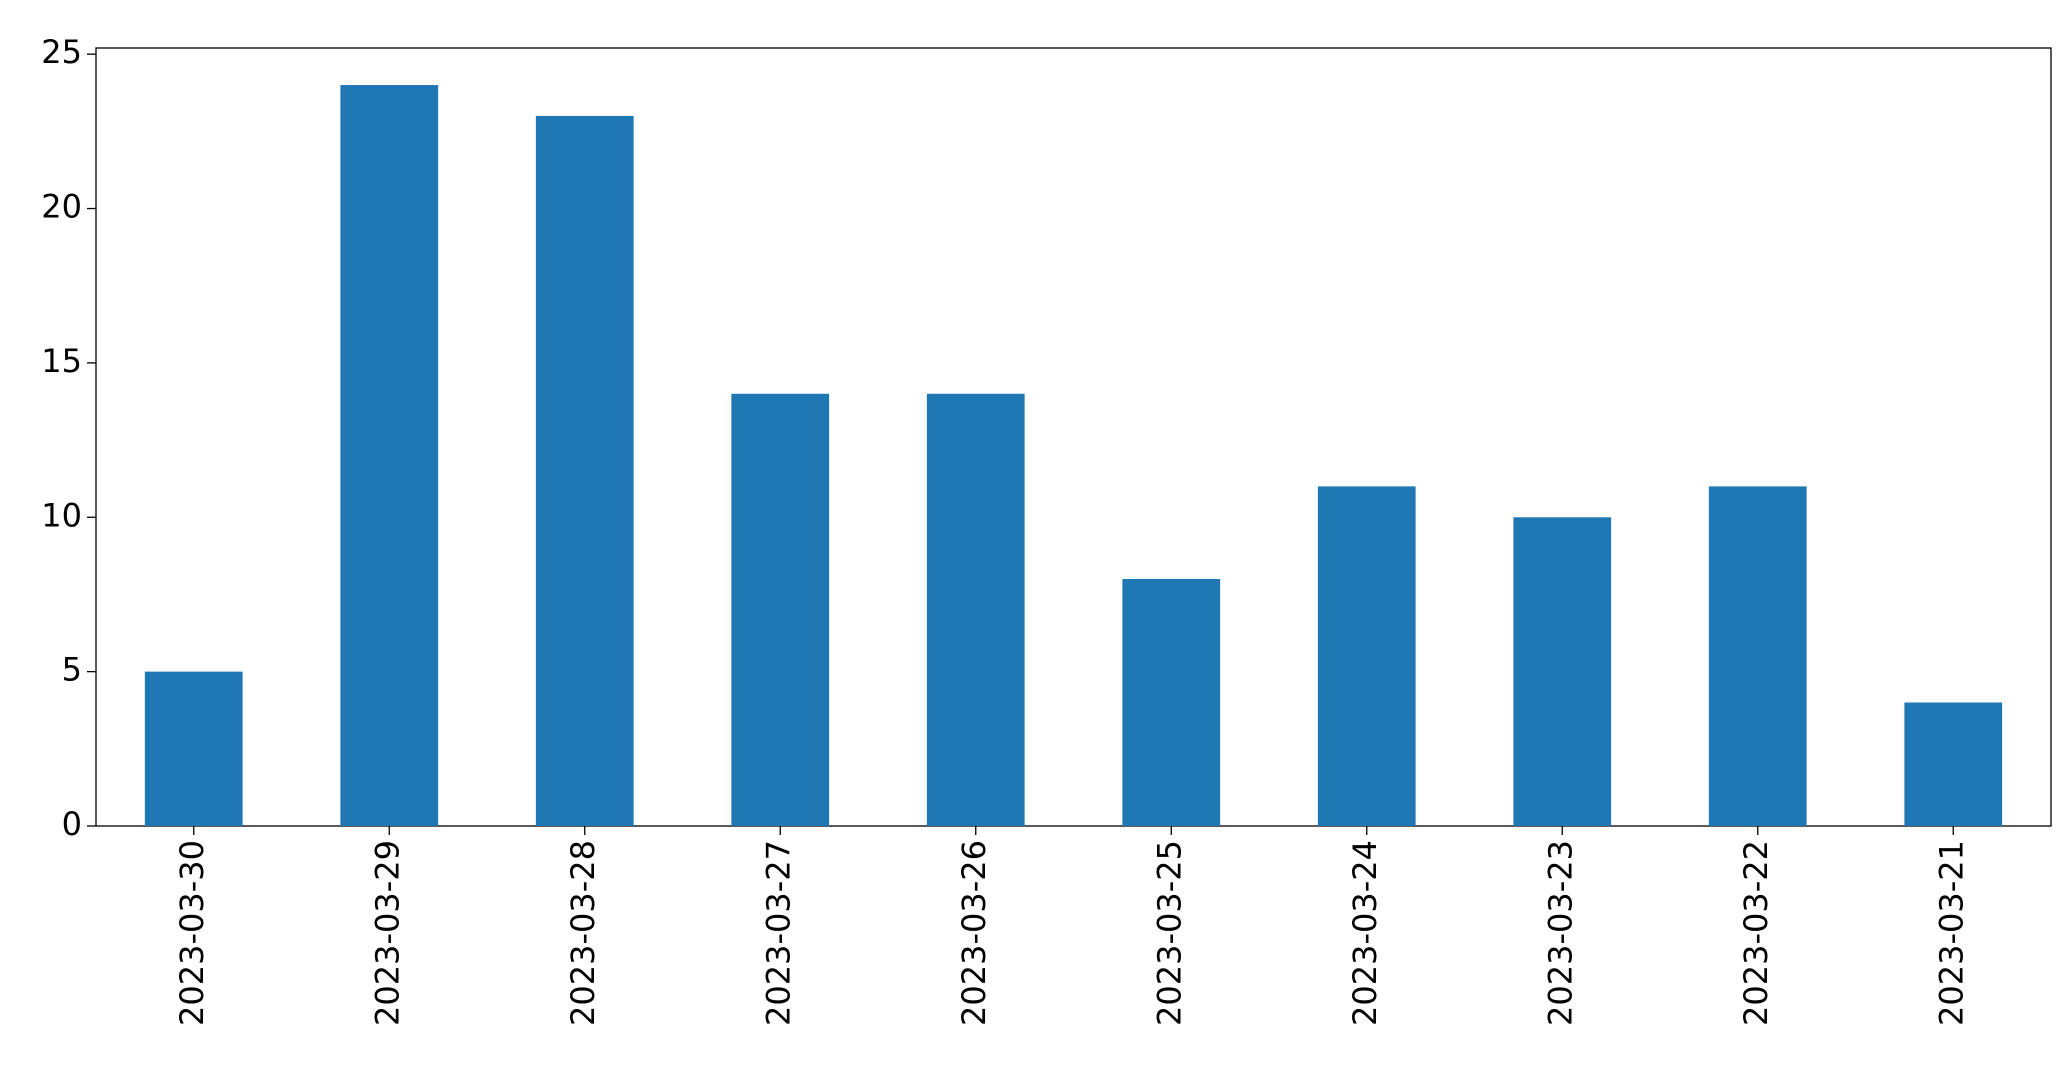 The width and height of the screenshot is (2071, 1069). What do you see at coordinates (72, 824) in the screenshot?
I see `y-tick-label: 0` at bounding box center [72, 824].